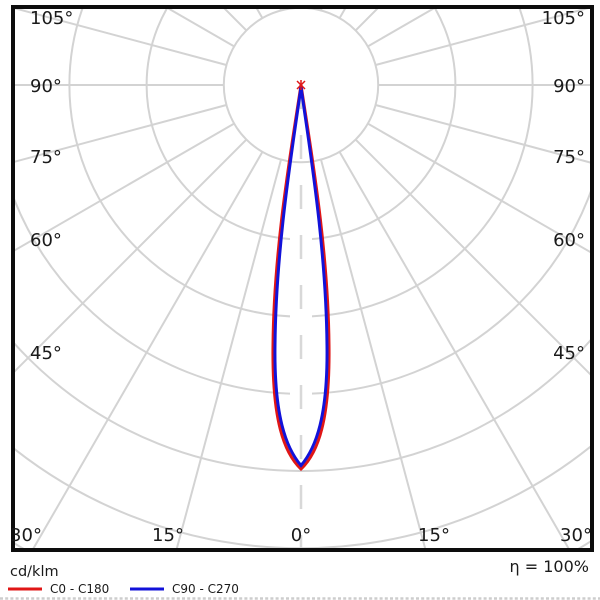  I want to click on legend-units-label: cd/klm, so click(34, 572).